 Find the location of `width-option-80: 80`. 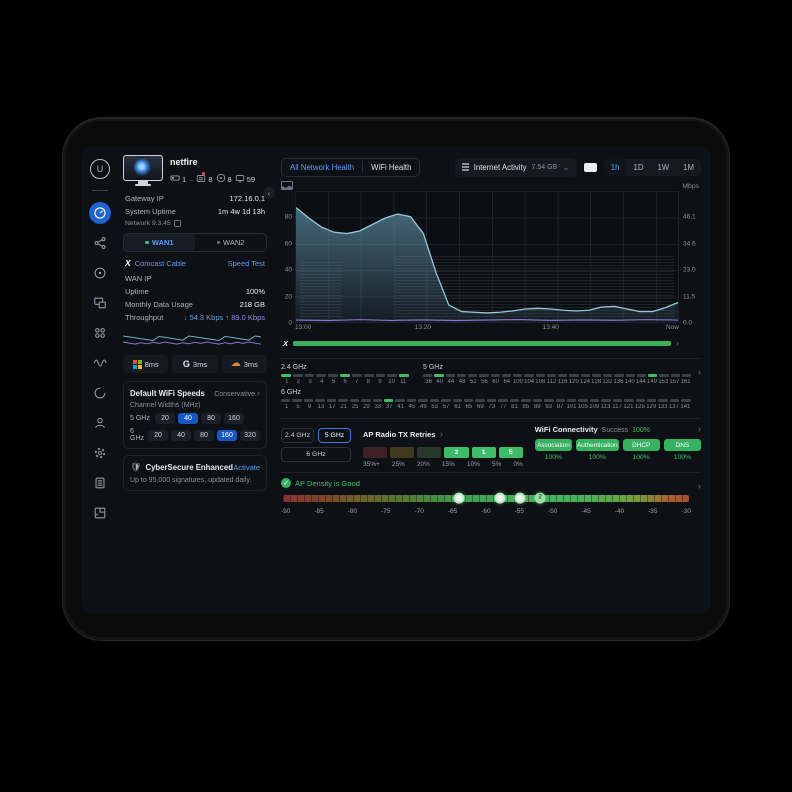

width-option-80: 80 is located at coordinates (211, 418).